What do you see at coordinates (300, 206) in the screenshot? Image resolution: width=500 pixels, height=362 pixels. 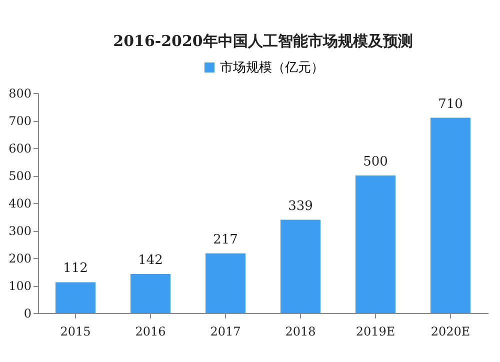 I see `data-label: 339` at bounding box center [300, 206].